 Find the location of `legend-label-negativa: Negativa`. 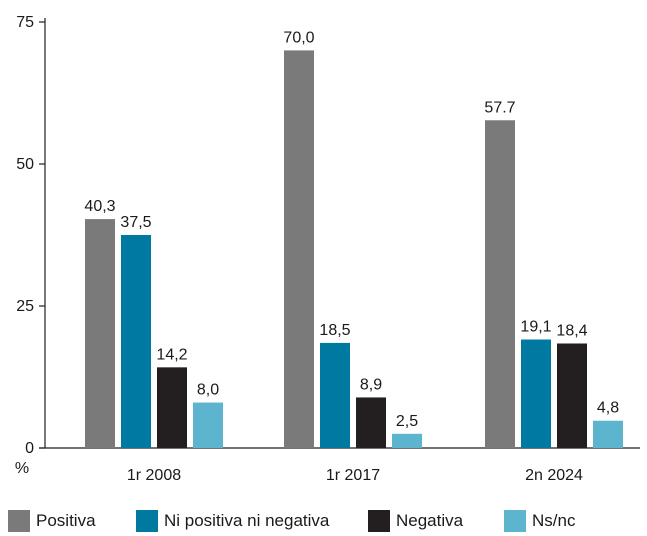

legend-label-negativa: Negativa is located at coordinates (429, 521).